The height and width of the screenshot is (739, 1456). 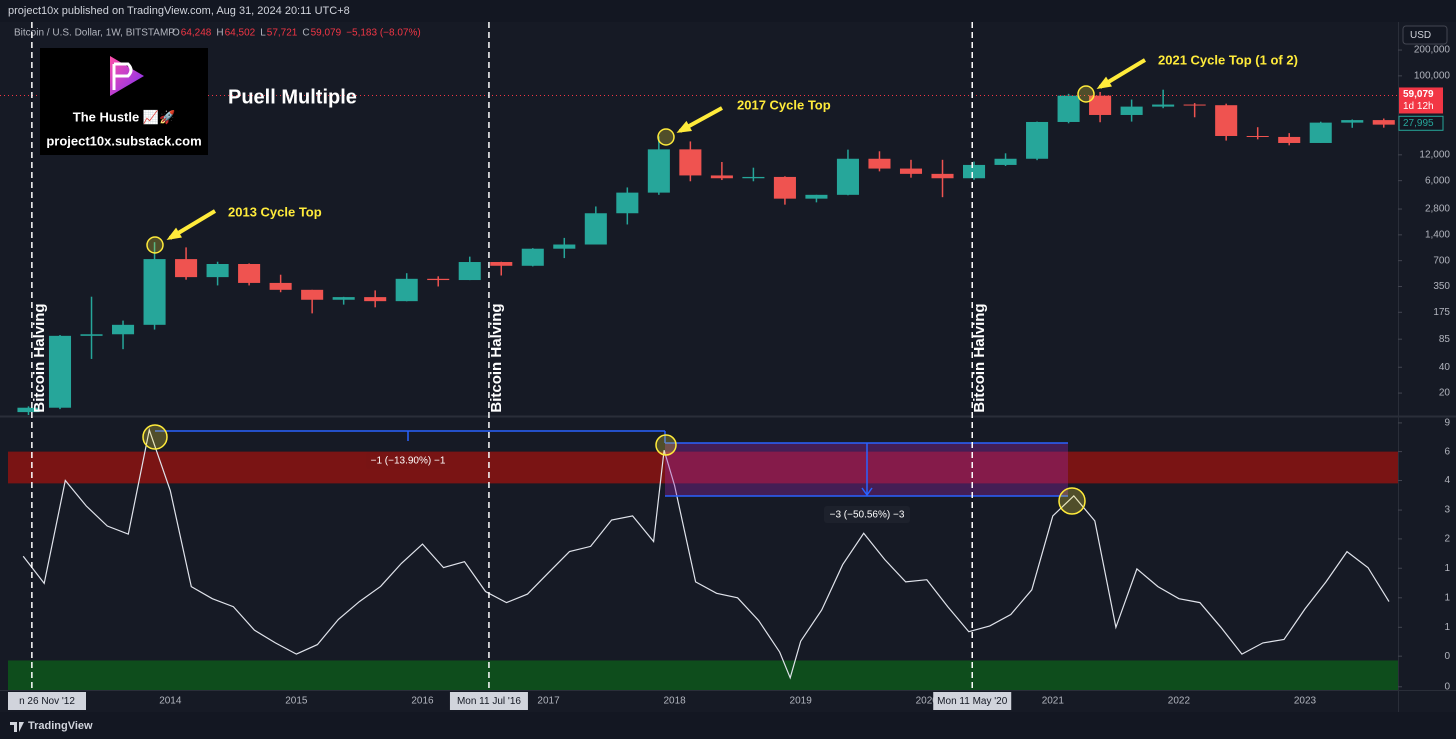 What do you see at coordinates (1447, 451) in the screenshot?
I see `y-tick-label: 6` at bounding box center [1447, 451].